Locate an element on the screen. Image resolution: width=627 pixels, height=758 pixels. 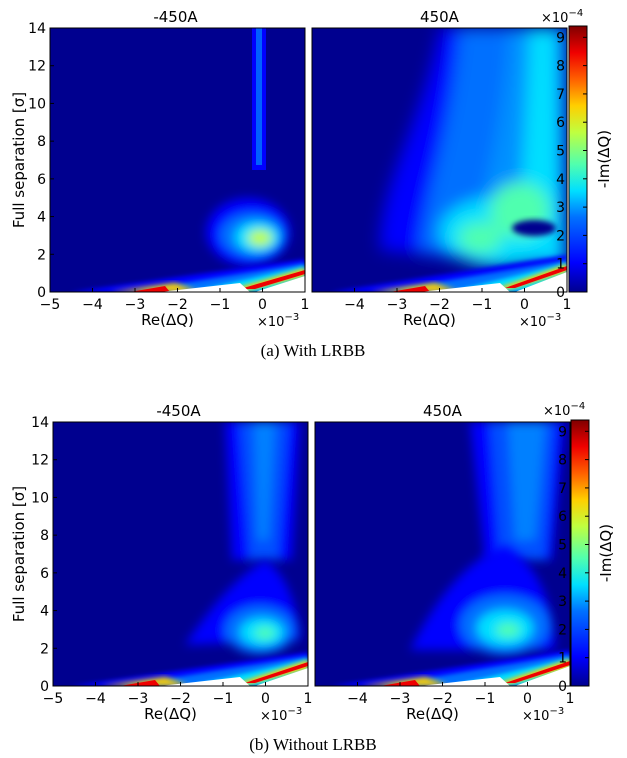
colorbar-tick-label: 2 is located at coordinates (560, 236).